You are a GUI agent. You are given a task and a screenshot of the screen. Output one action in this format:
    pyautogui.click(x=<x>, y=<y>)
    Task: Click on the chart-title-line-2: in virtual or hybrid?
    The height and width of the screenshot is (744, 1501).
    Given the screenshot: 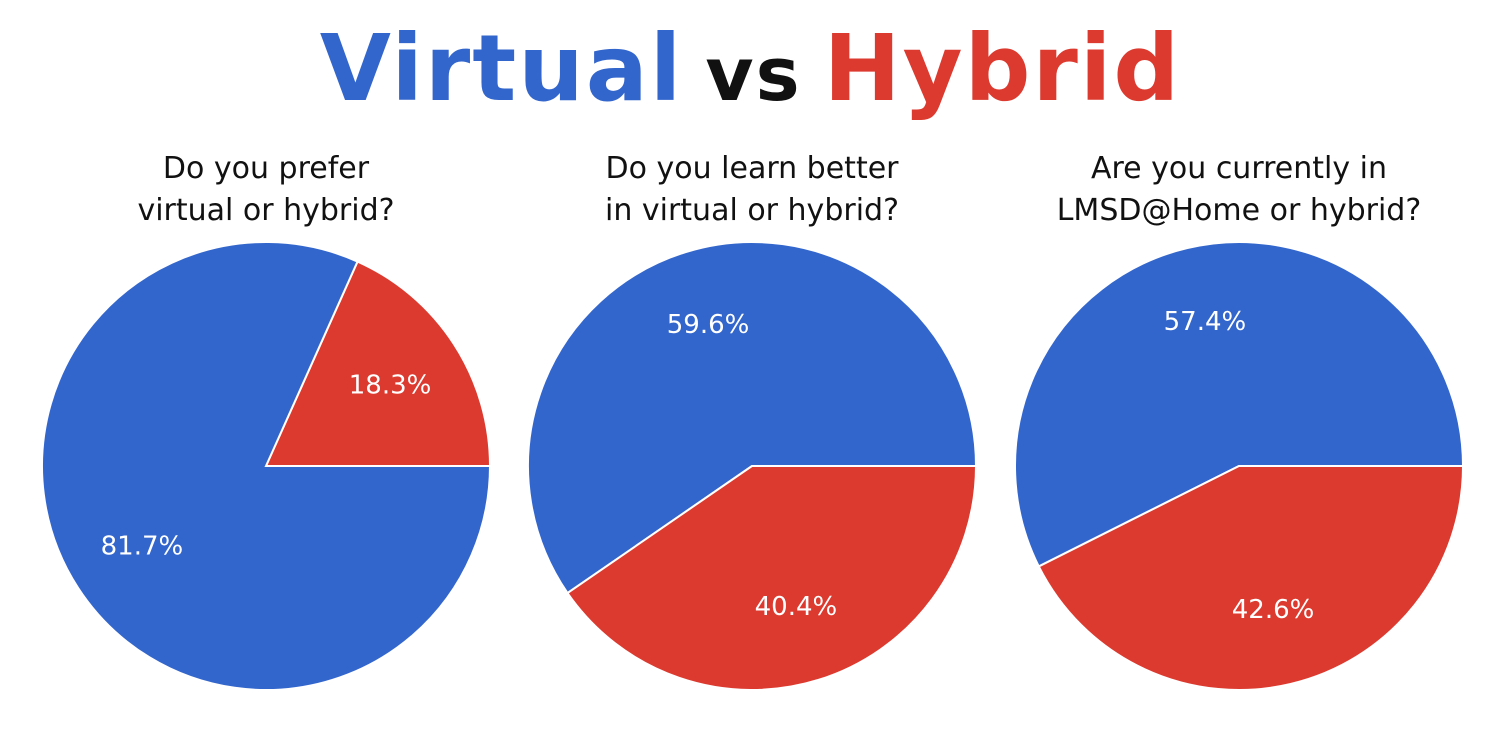 What is the action you would take?
    pyautogui.click(x=751, y=210)
    